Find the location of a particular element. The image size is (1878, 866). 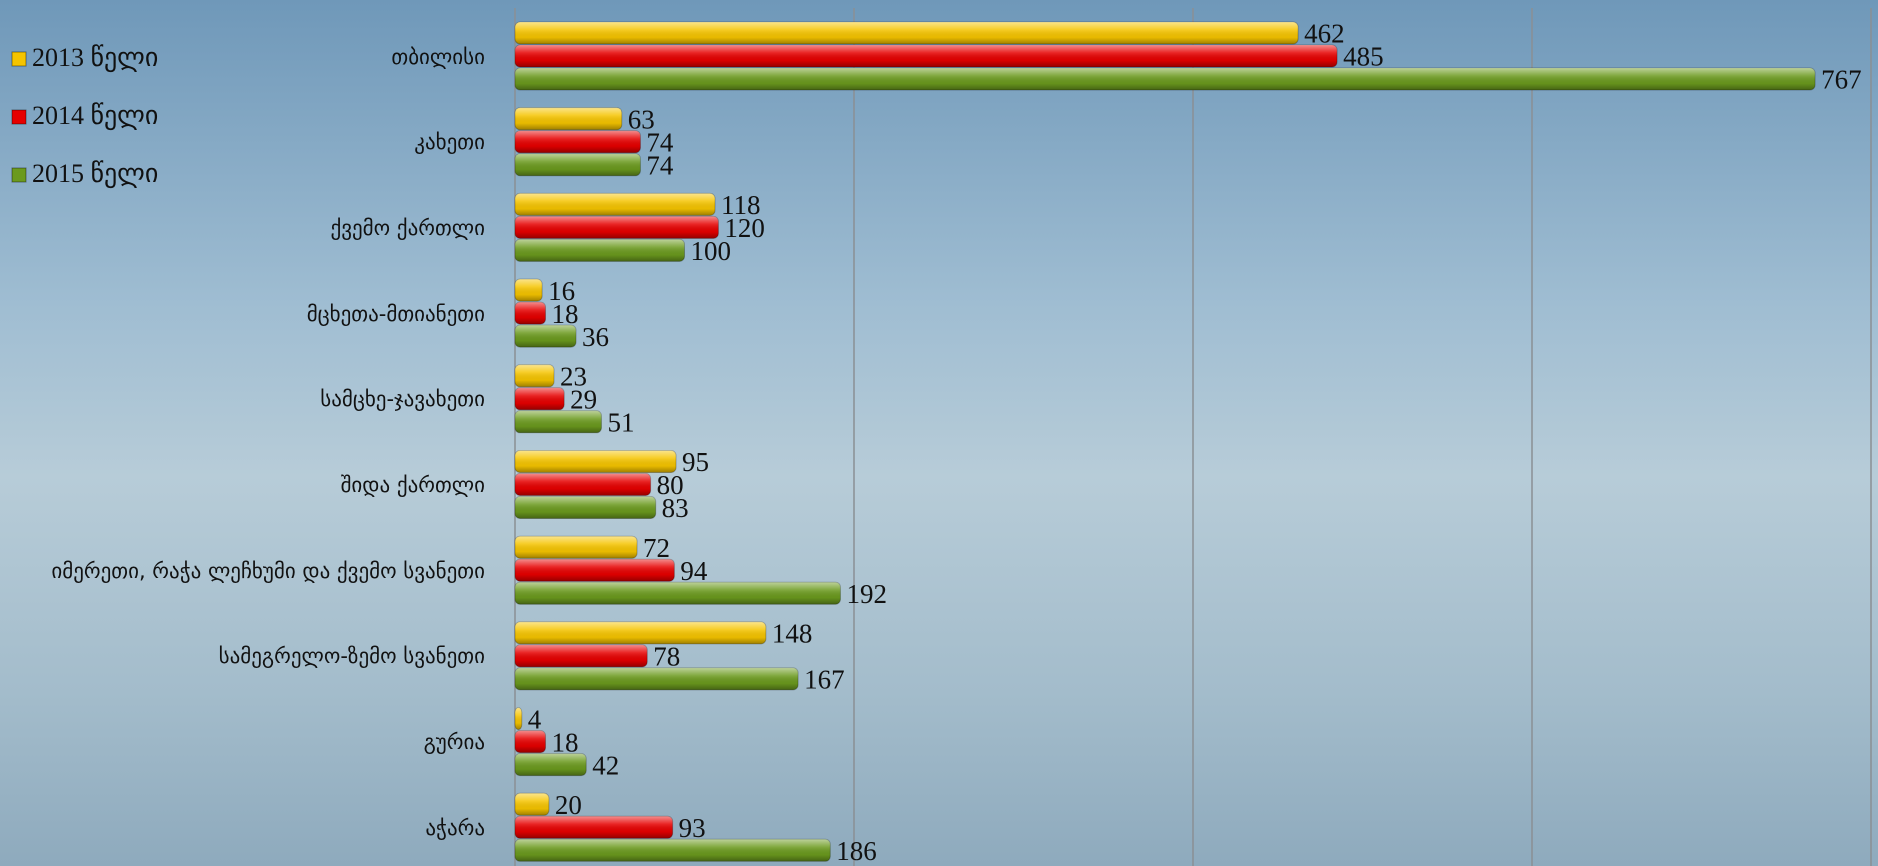

value-label: 23 is located at coordinates (573, 377).